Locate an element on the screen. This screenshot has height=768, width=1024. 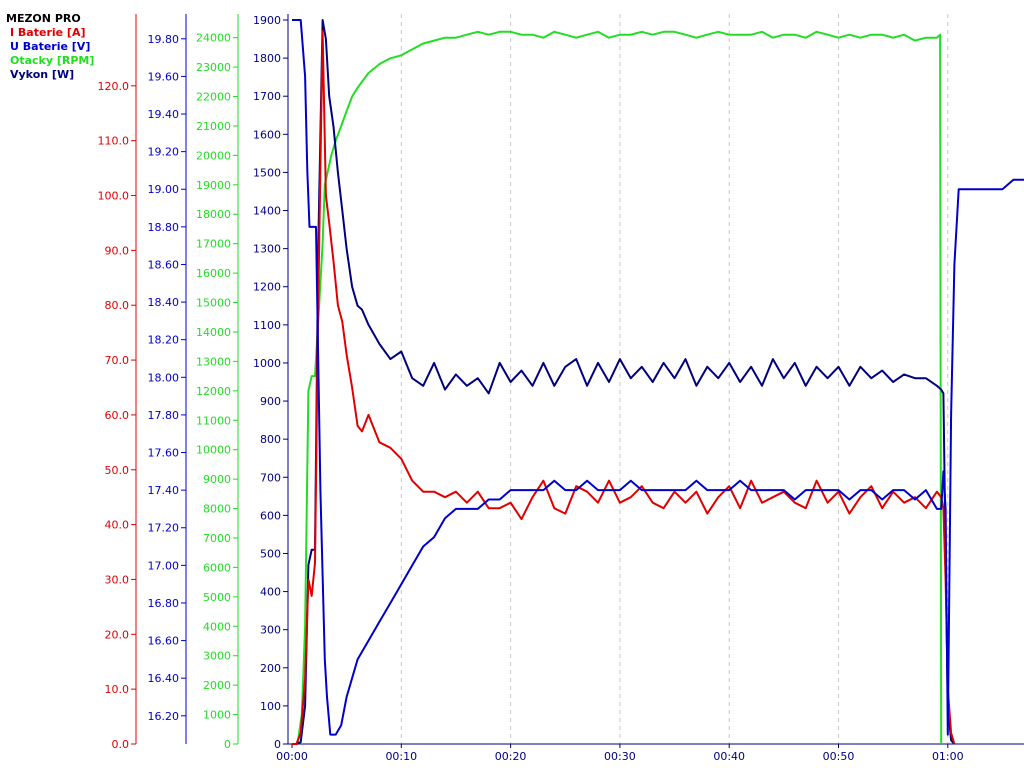
y-tick-label-3-13: 1300 is located at coordinates (267, 249).